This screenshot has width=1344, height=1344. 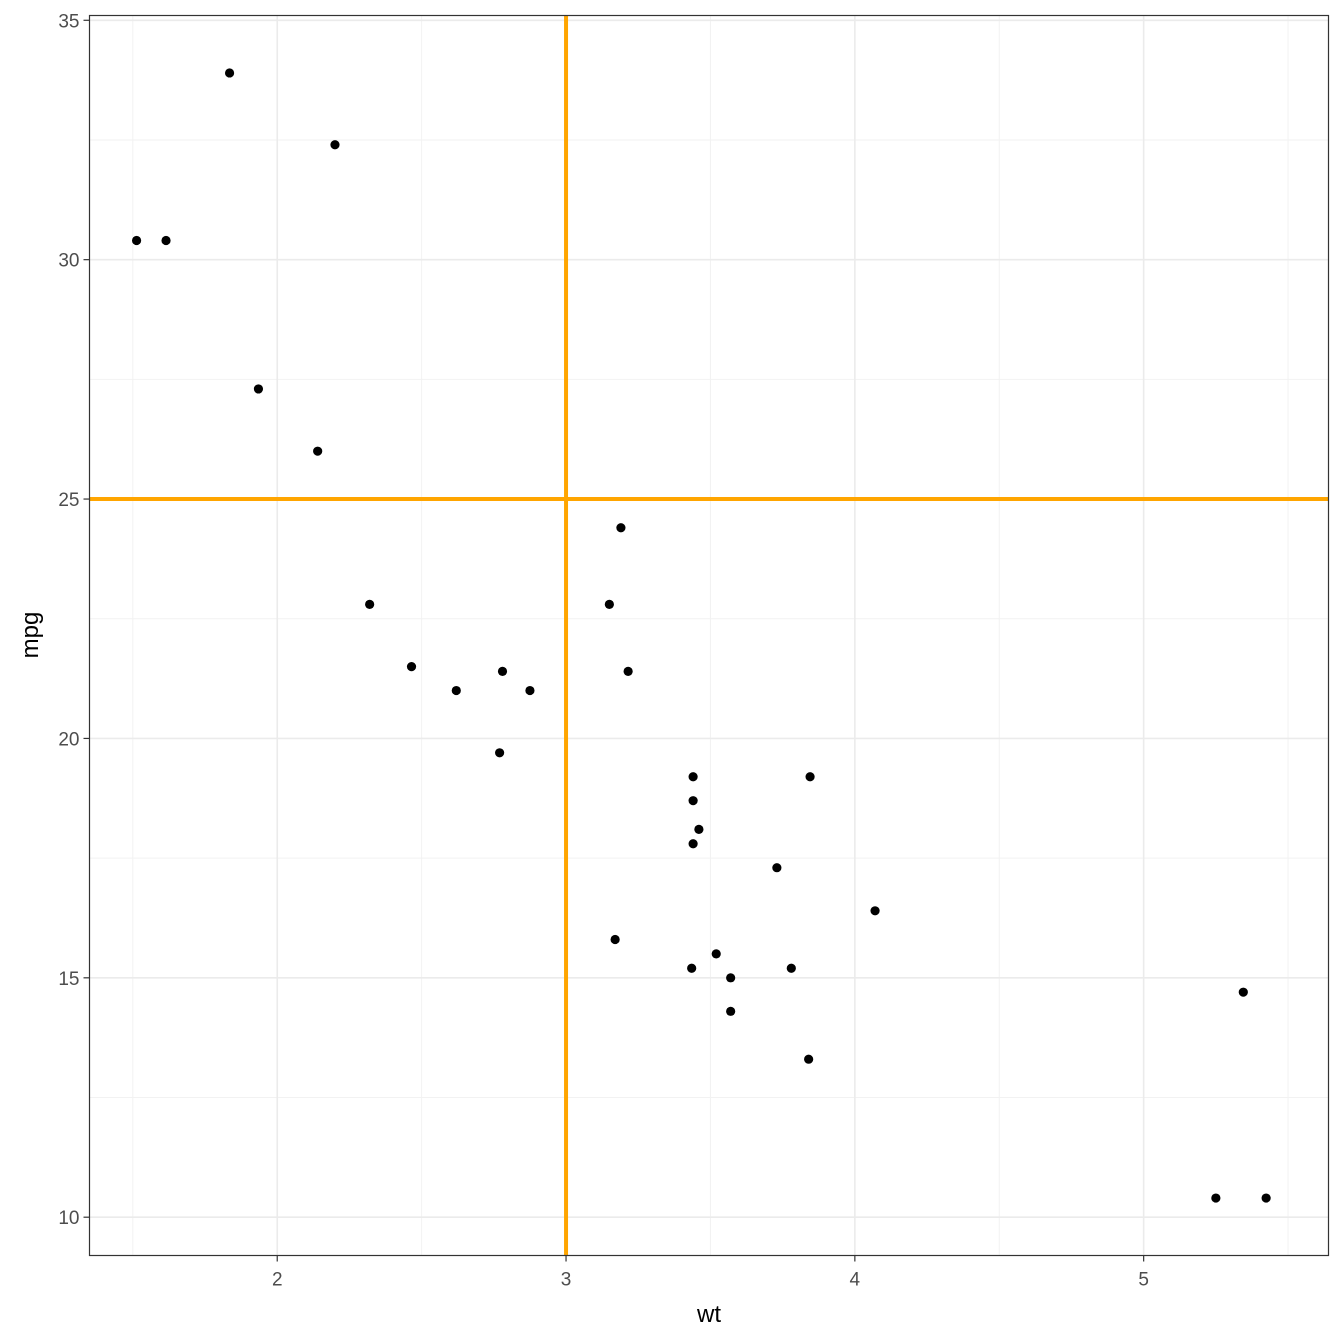 What do you see at coordinates (277, 1280) in the screenshot?
I see `x-tick-label: 2` at bounding box center [277, 1280].